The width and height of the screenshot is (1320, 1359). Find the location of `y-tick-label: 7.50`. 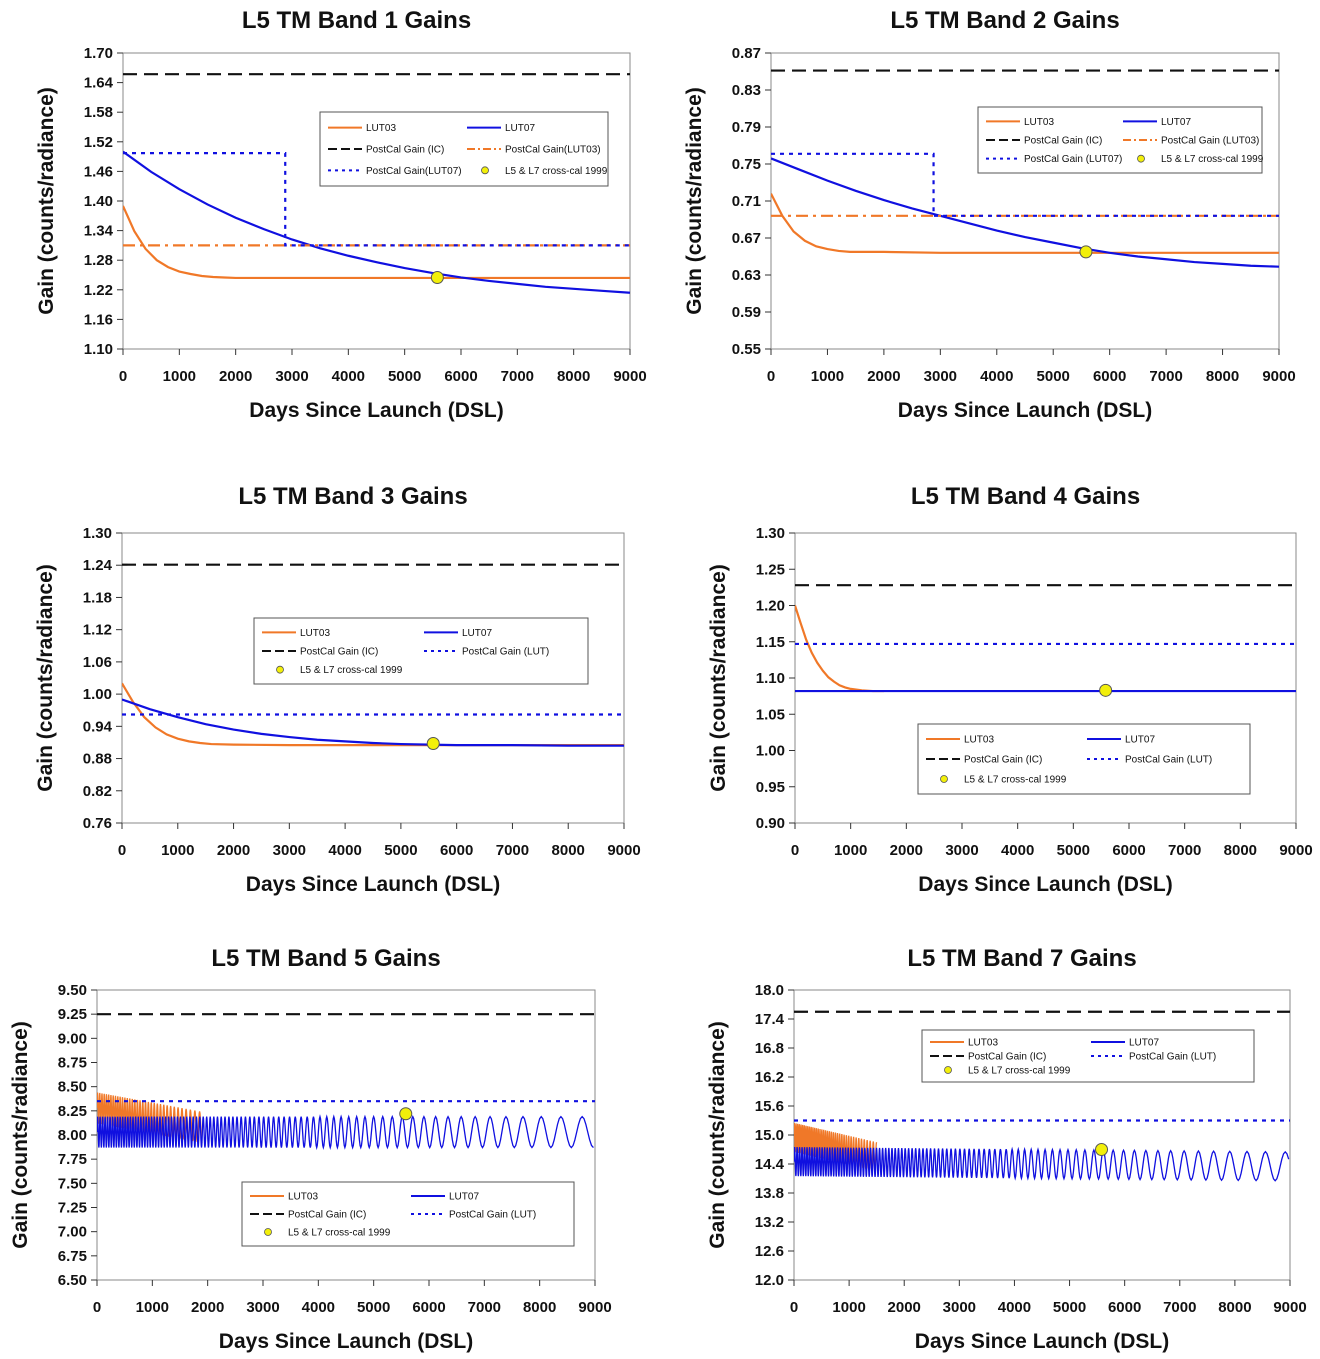

y-tick-label: 7.50 is located at coordinates (72, 1183).